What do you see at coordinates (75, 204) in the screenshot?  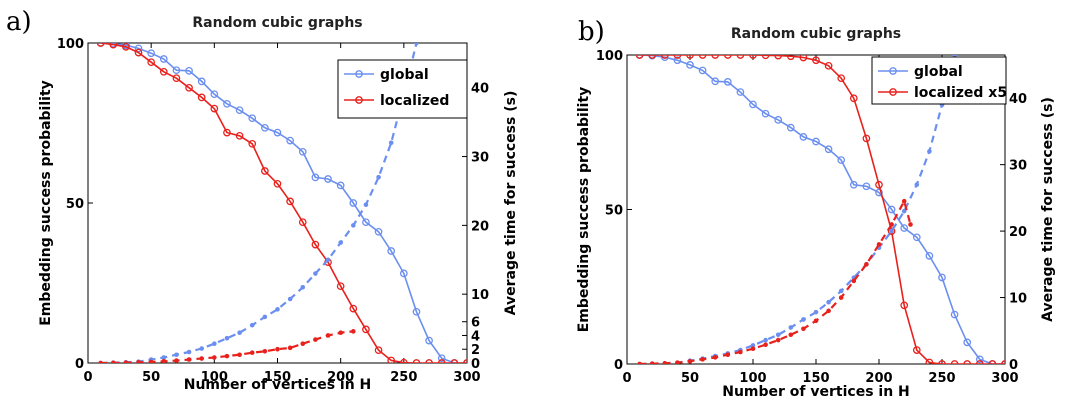 I see `y-tick-label: 50` at bounding box center [75, 204].